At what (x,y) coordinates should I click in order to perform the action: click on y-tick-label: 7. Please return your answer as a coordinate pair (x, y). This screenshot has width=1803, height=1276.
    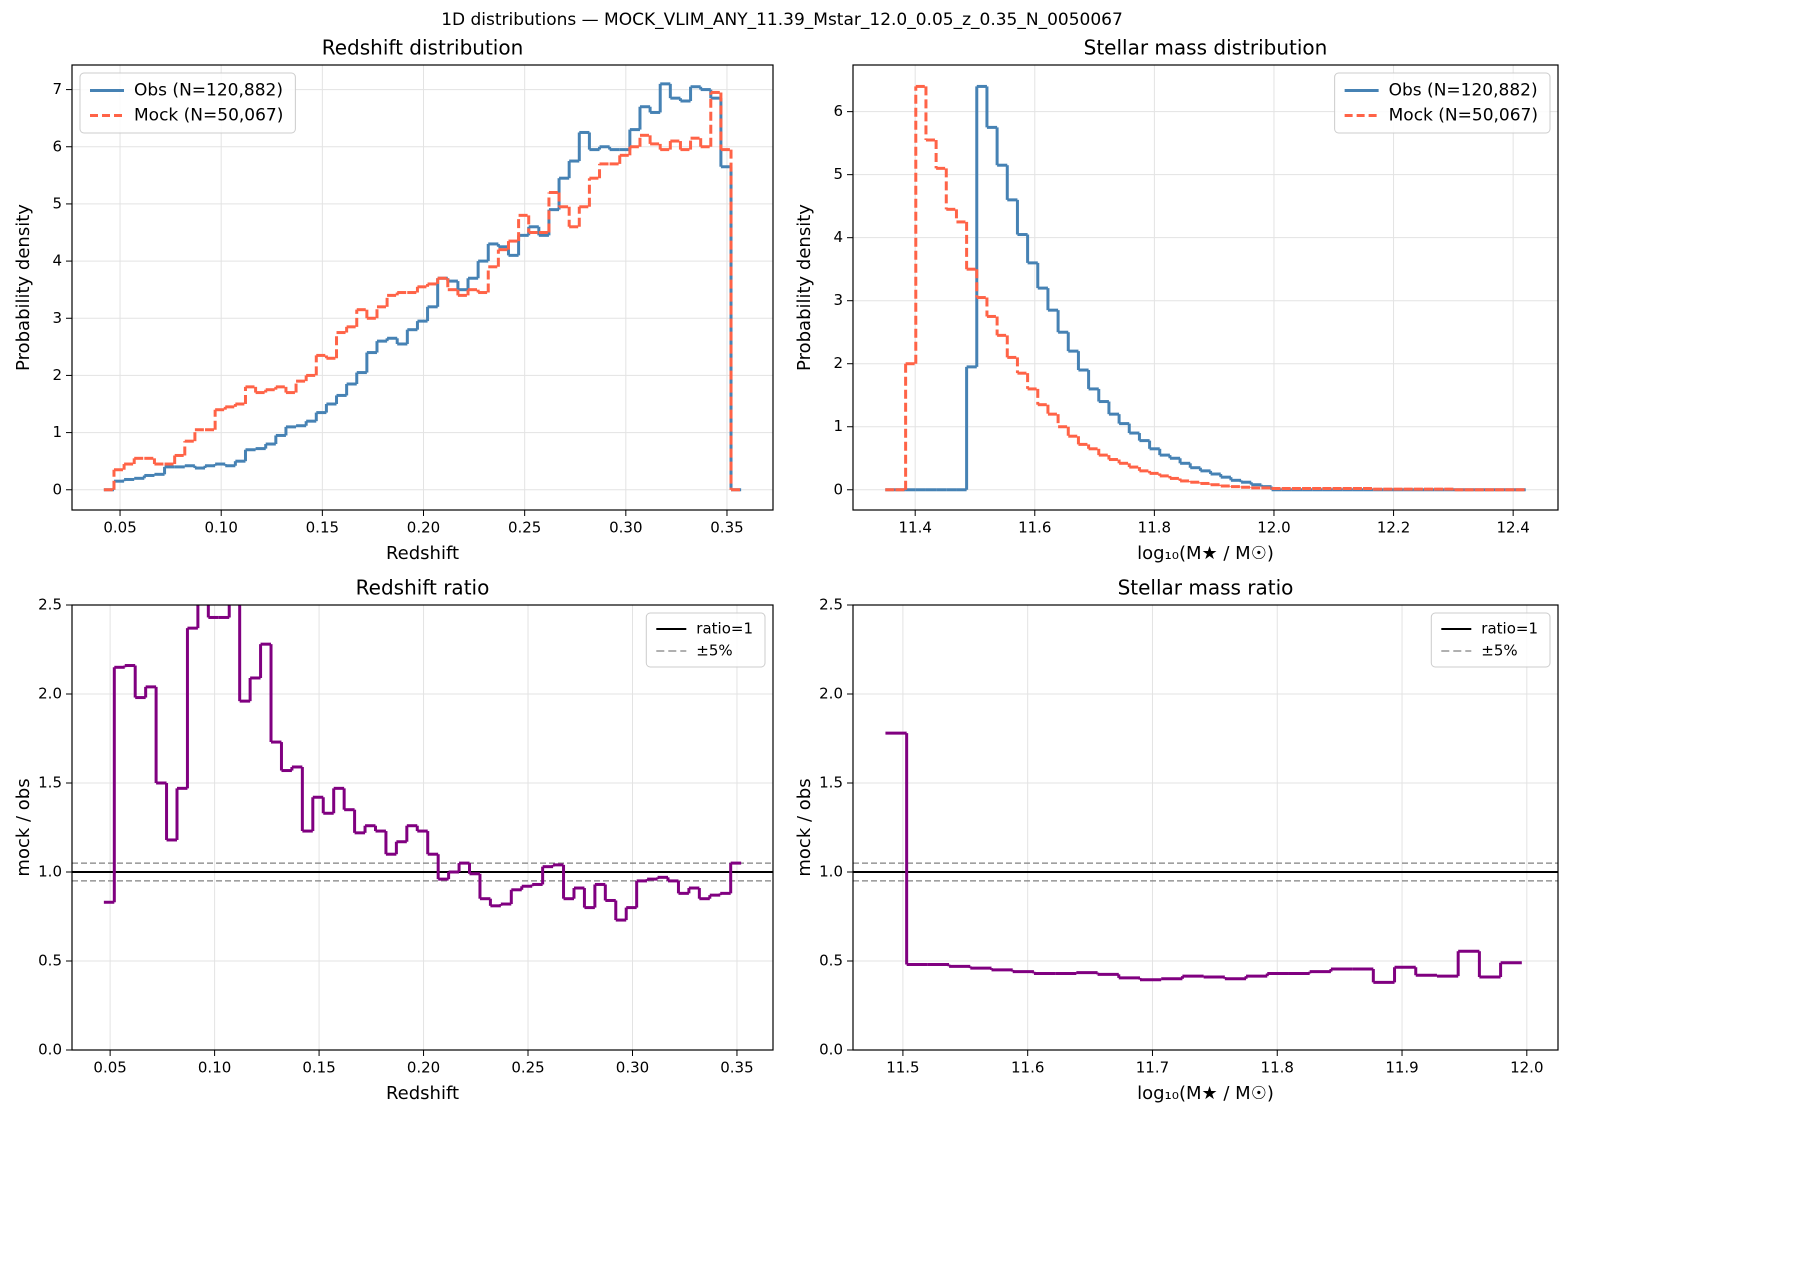
    Looking at the image, I should click on (57, 89).